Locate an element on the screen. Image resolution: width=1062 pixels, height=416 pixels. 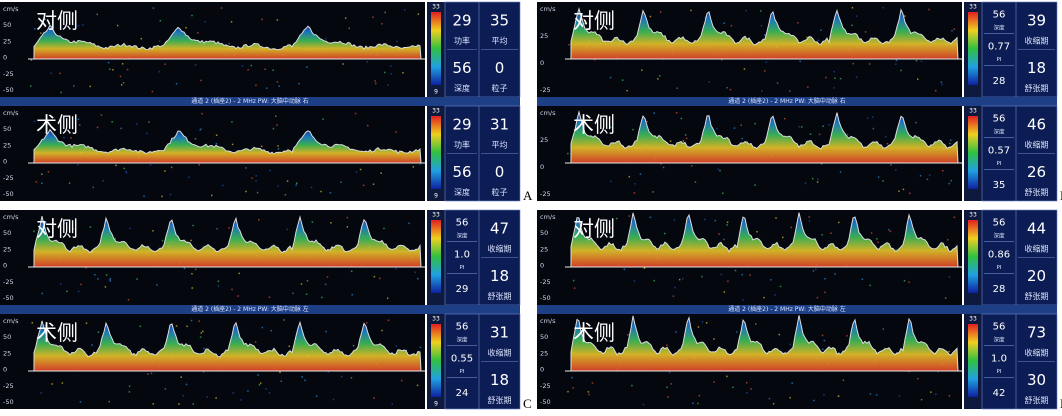
color-bar is located at coordinates (436, 256).